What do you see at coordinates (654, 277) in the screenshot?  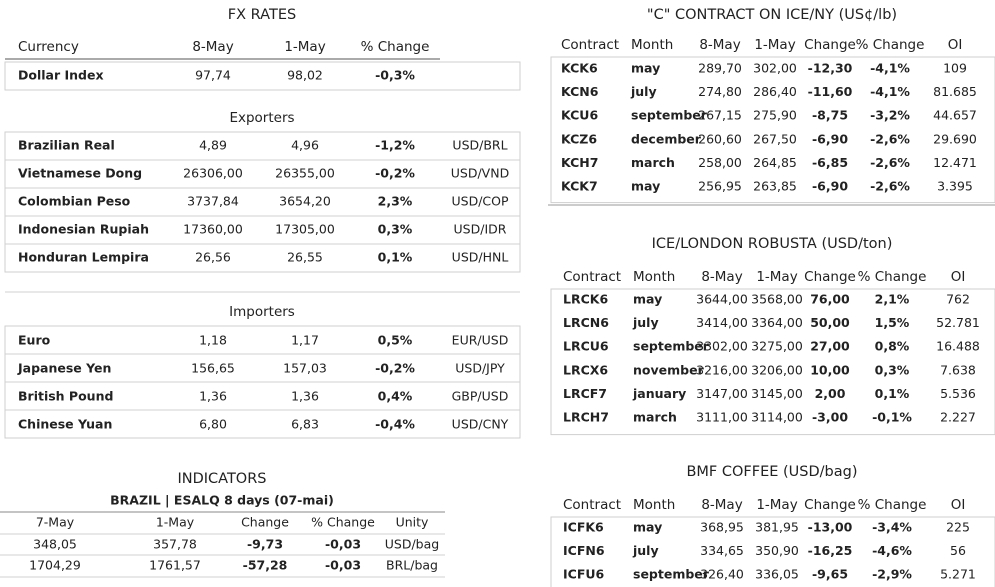 I see `column-header: Month` at bounding box center [654, 277].